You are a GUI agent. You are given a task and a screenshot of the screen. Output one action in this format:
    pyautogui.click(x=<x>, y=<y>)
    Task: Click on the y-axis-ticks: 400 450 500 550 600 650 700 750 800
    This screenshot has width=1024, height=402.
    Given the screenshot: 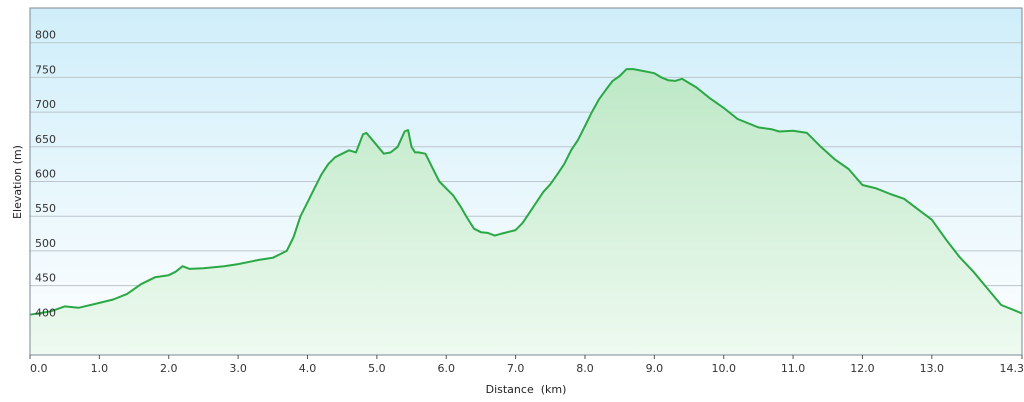 What is the action you would take?
    pyautogui.click(x=45, y=174)
    